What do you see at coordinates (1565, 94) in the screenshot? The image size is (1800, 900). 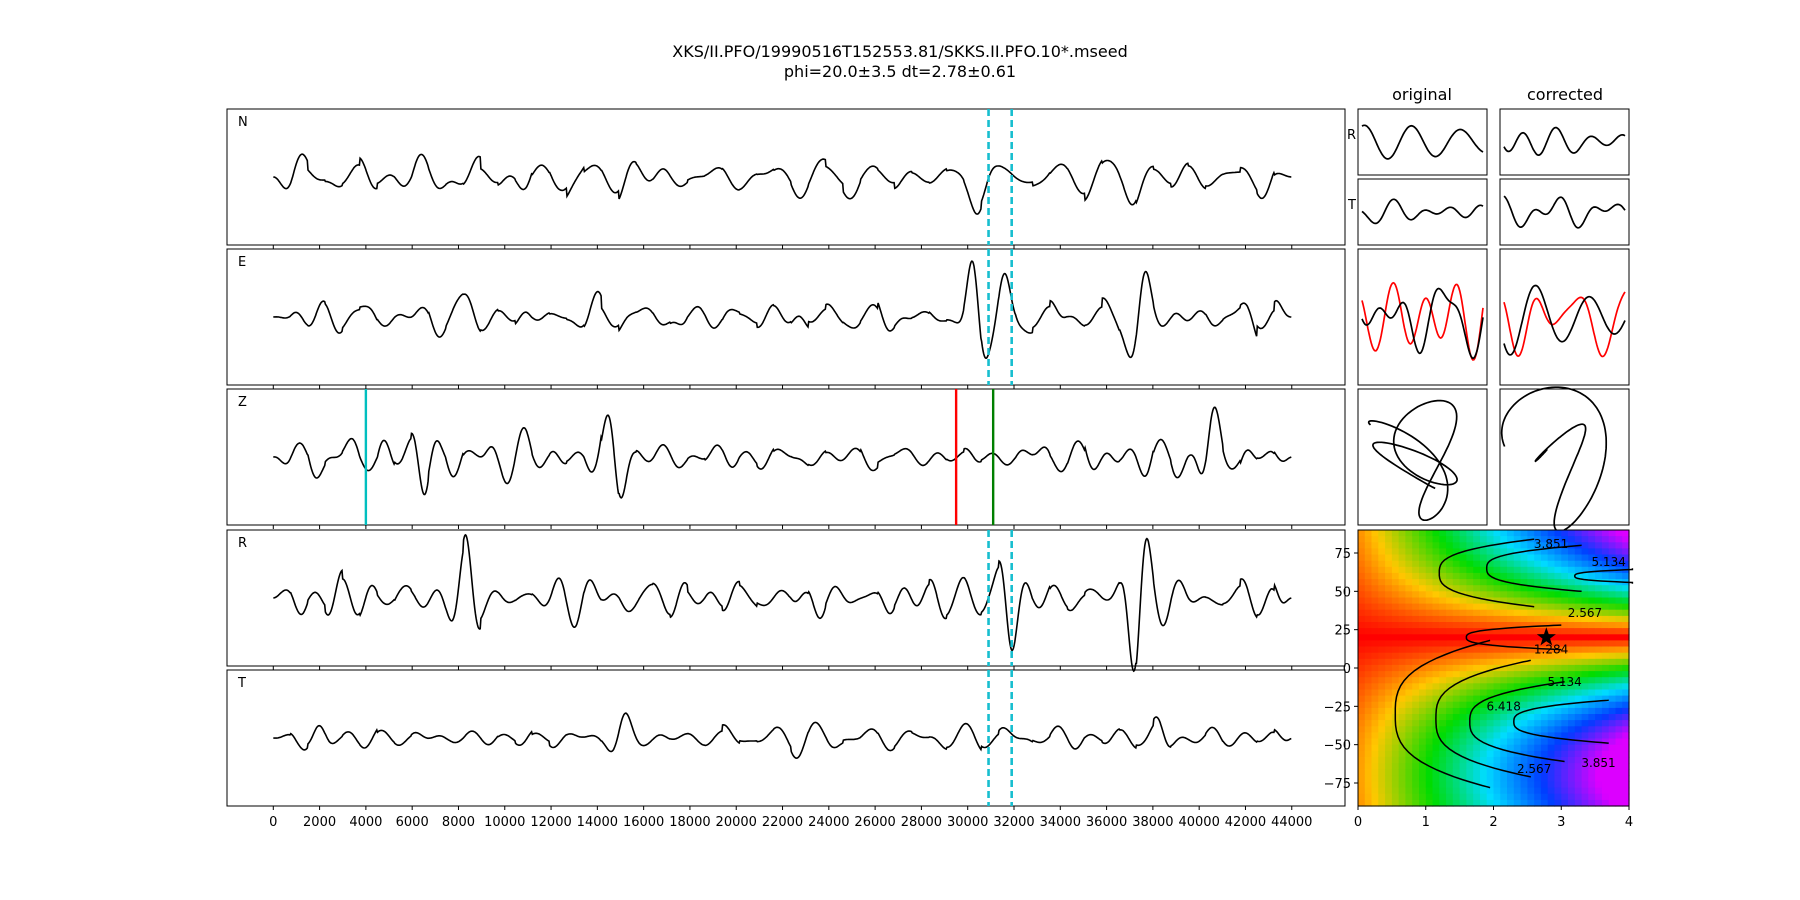 I see `corrected-column-title: corrected` at bounding box center [1565, 94].